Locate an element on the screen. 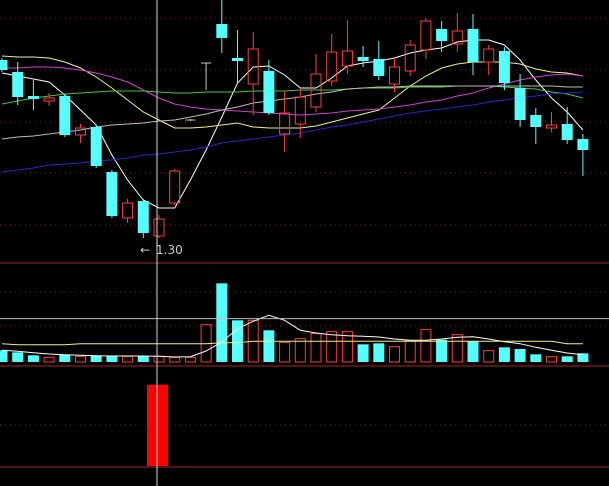 The height and width of the screenshot is (486, 609). moving-average-line is located at coordinates (292, 91).